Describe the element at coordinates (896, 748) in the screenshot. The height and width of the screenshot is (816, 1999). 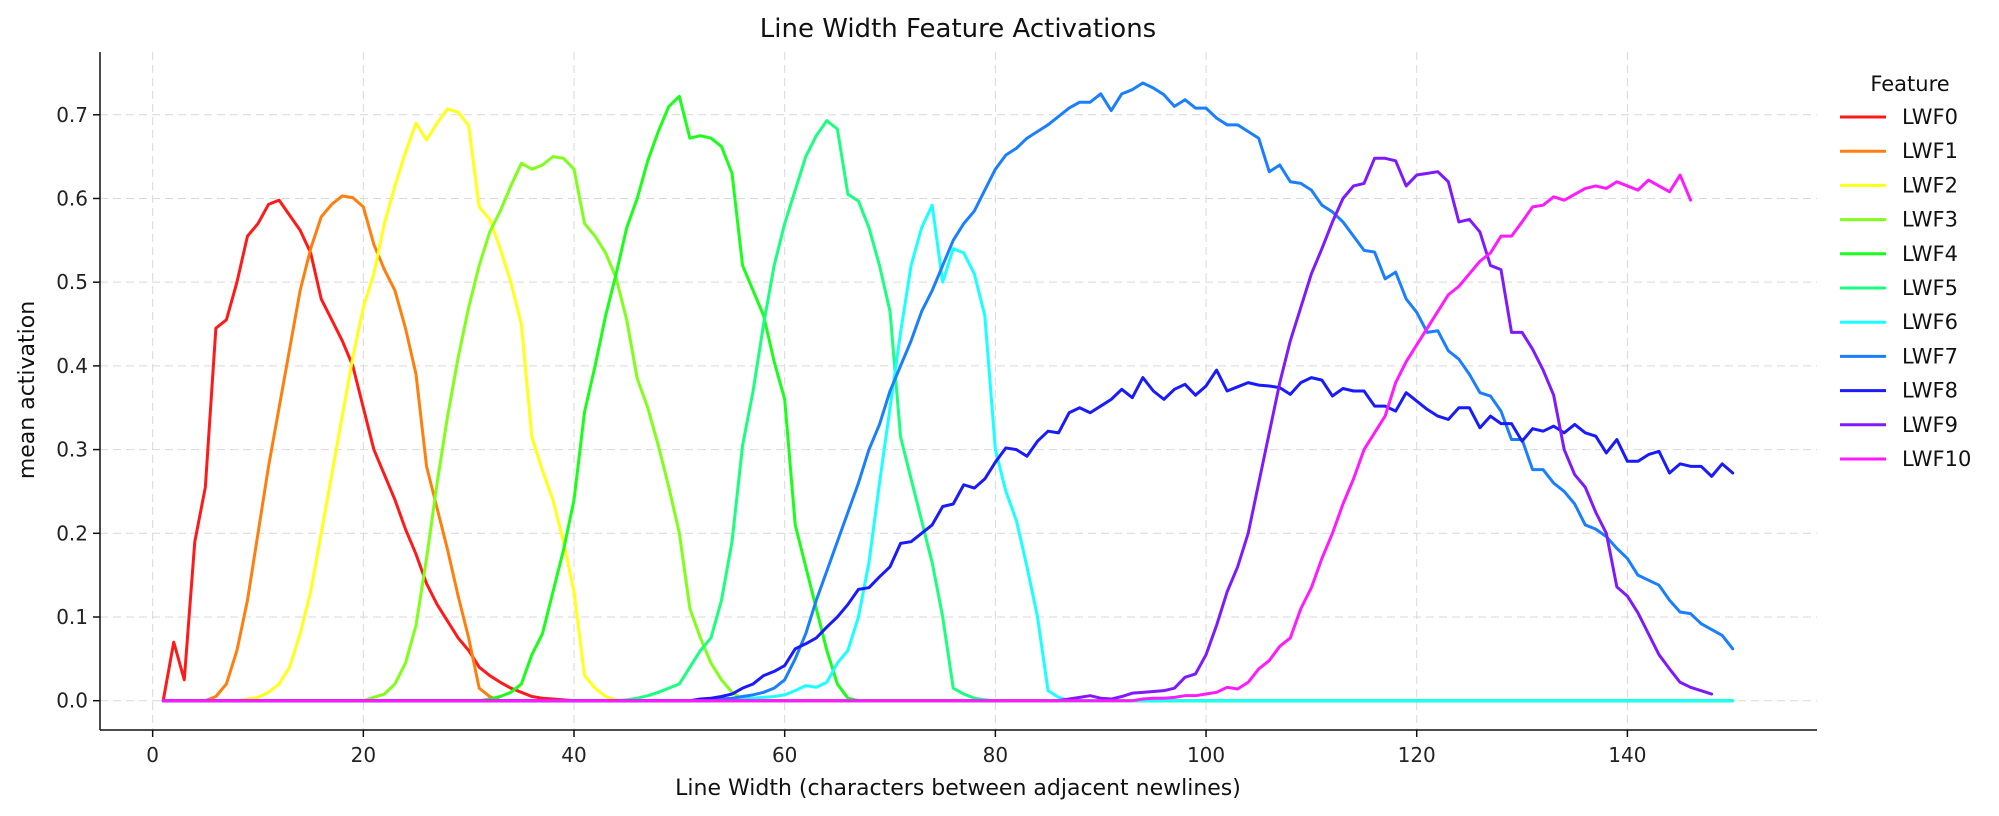
I see `x-ticks: 0 20 40 60 80 100 120 140` at that location.